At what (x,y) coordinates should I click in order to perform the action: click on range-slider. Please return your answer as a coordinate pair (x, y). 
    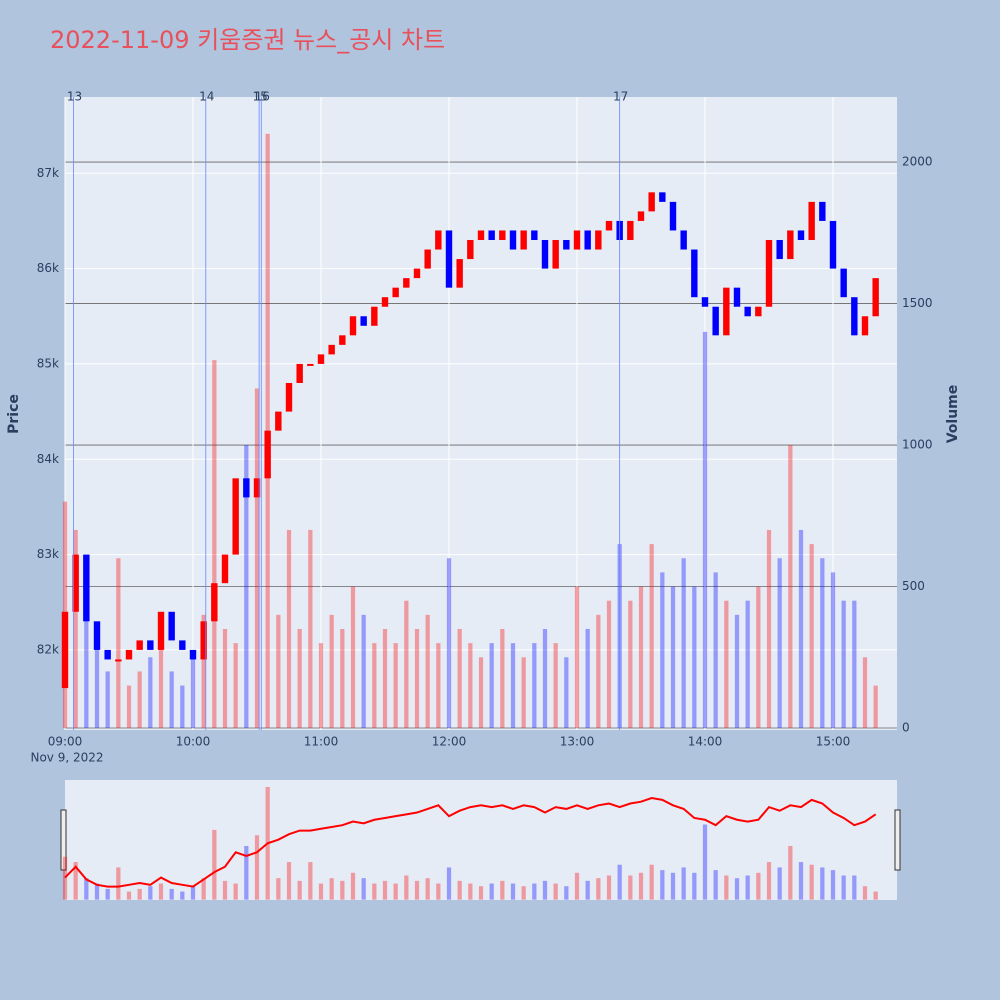
    Looking at the image, I should click on (481, 840).